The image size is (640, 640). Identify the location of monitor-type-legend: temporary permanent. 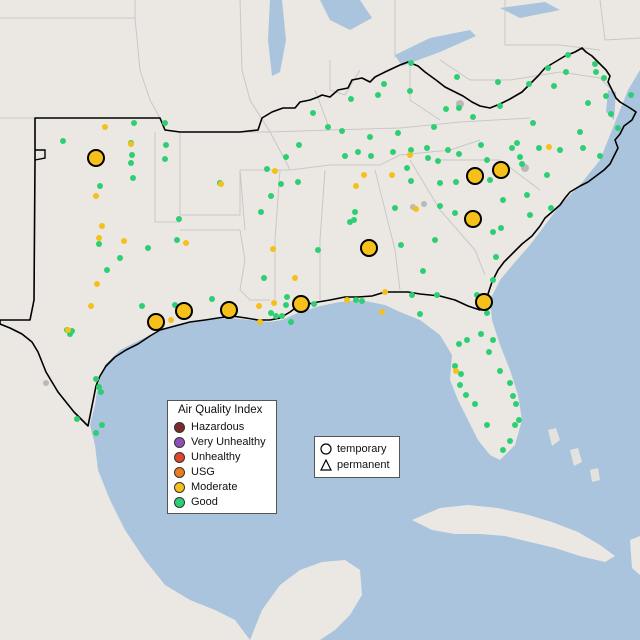
(357, 457).